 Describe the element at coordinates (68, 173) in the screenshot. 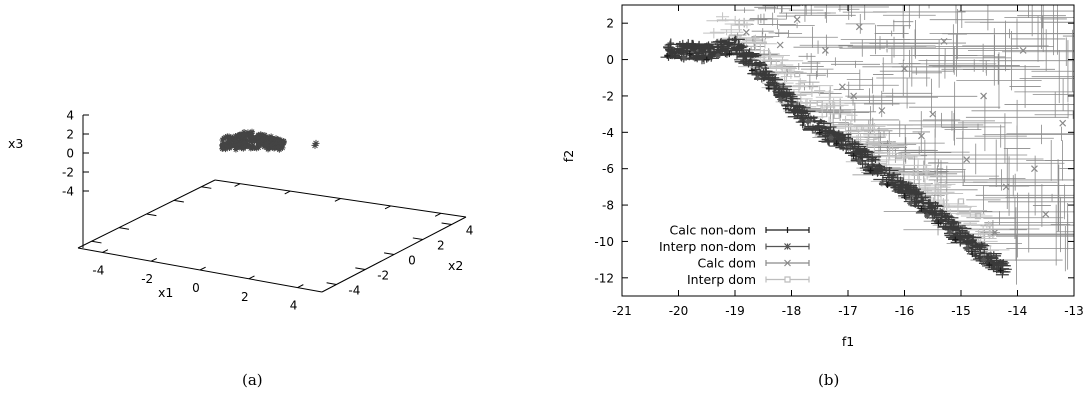

I see `z-tick-label: -2` at that location.